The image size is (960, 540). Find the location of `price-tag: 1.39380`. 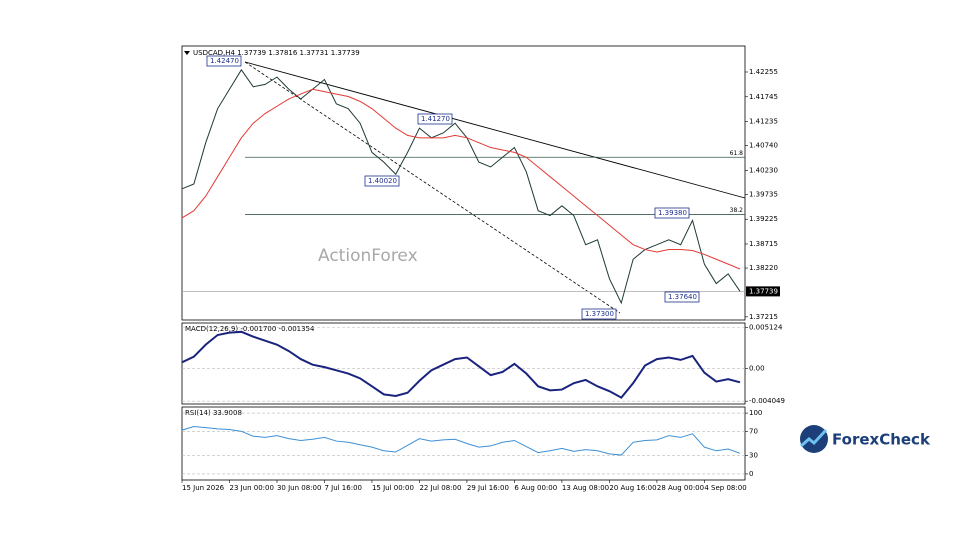

price-tag: 1.39380 is located at coordinates (672, 213).